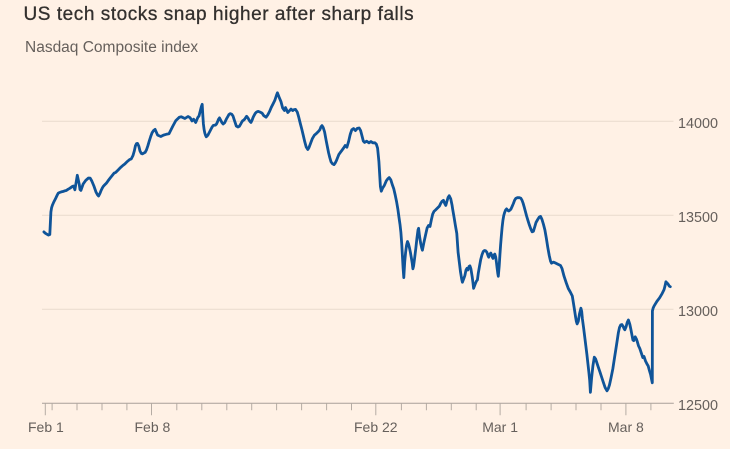 The height and width of the screenshot is (449, 730). Describe the element at coordinates (46, 427) in the screenshot. I see `svg-text: Feb 1` at that location.